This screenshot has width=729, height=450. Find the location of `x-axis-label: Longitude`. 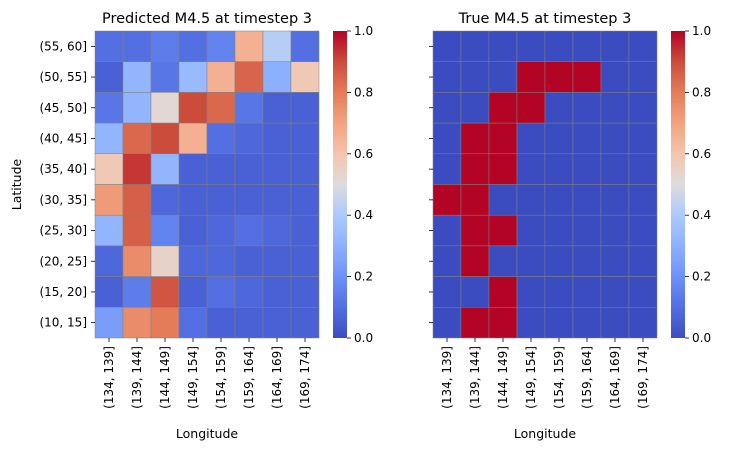

x-axis-label: Longitude is located at coordinates (207, 433).